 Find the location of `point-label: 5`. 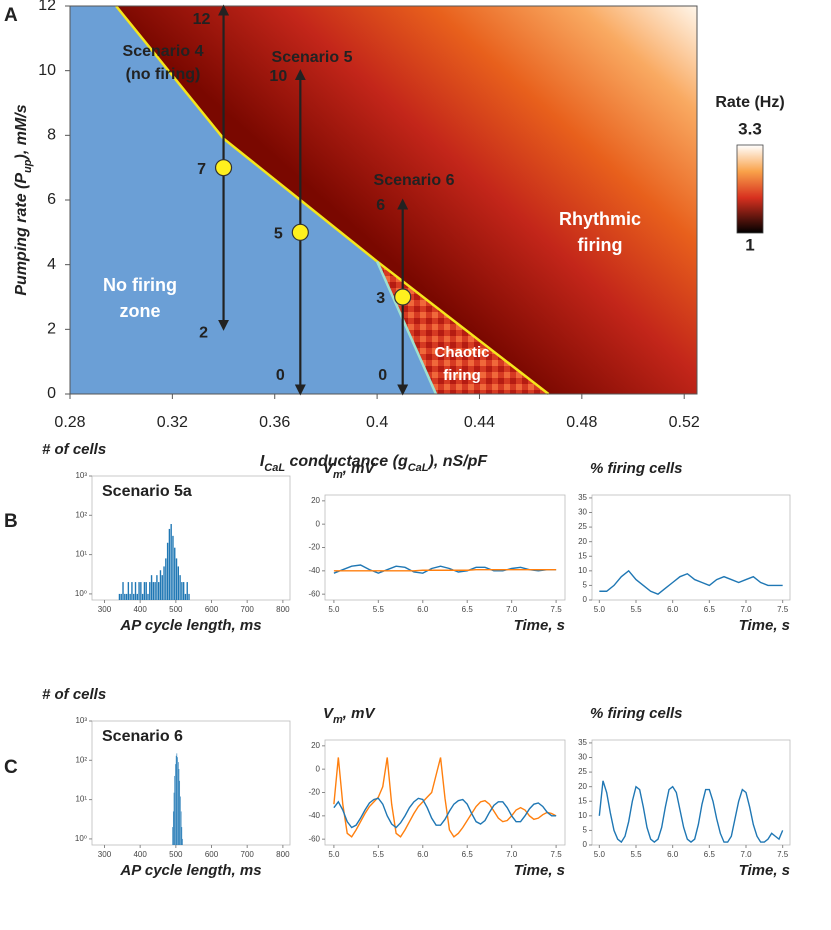

point-label: 5 is located at coordinates (278, 234).